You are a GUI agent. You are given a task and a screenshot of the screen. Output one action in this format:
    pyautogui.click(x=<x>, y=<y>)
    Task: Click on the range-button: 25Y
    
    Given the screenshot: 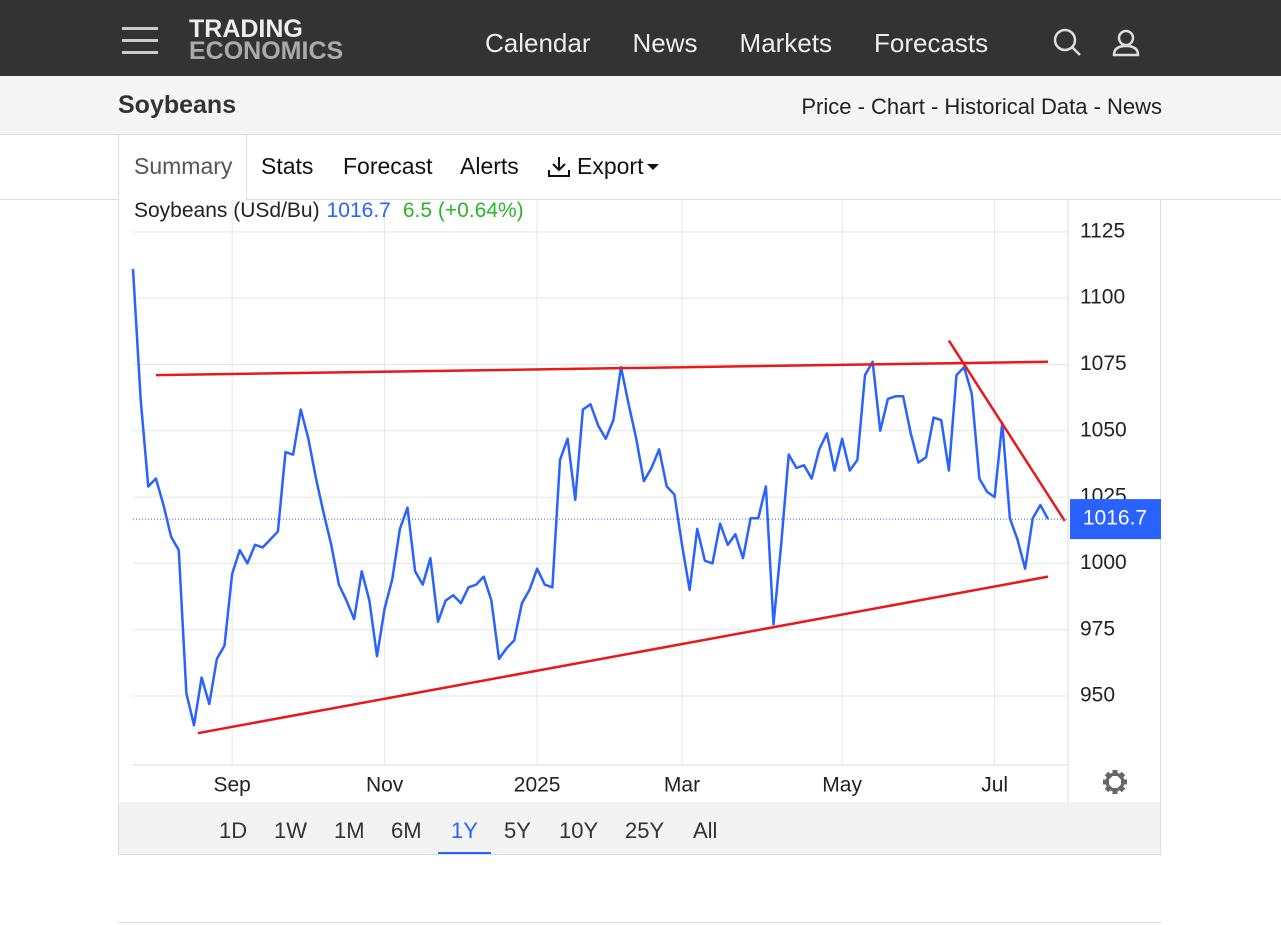 What is the action you would take?
    pyautogui.click(x=645, y=830)
    